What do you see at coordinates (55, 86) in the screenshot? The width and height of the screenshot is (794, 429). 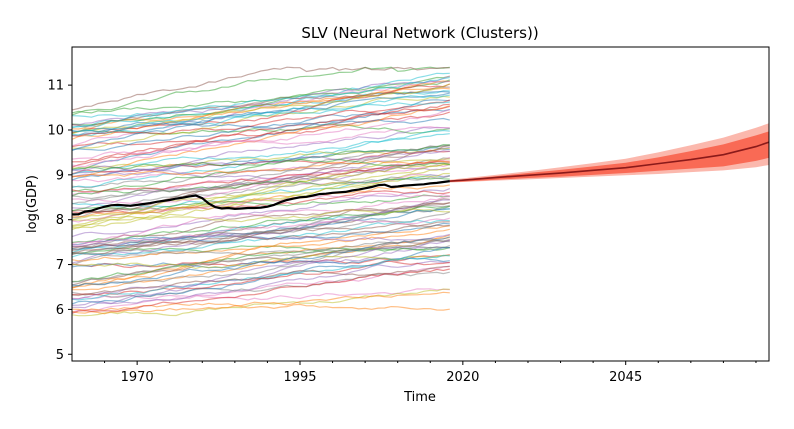 I see `y-tick-label: 11` at bounding box center [55, 86].